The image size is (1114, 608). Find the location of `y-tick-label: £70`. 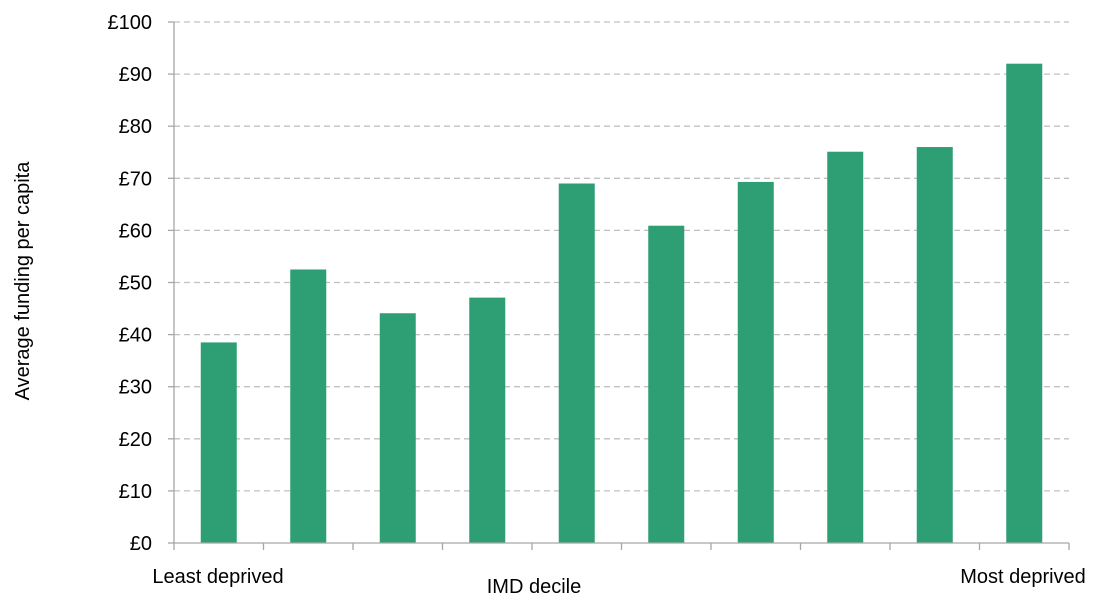

y-tick-label: £70 is located at coordinates (135, 179).